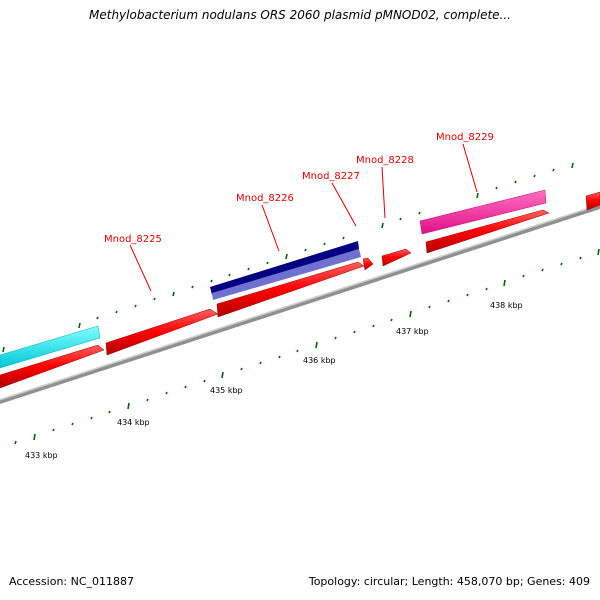  What do you see at coordinates (286, 274) in the screenshot?
I see `navy-feature-lower` at bounding box center [286, 274].